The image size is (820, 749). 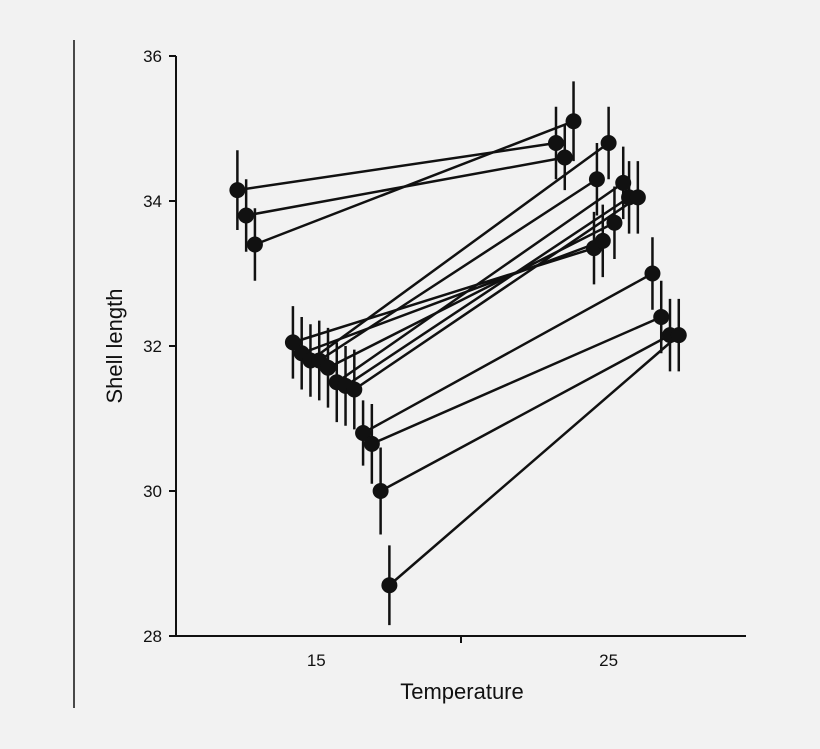 What do you see at coordinates (462, 653) in the screenshot?
I see `x-axis-ticks: 15 25` at bounding box center [462, 653].